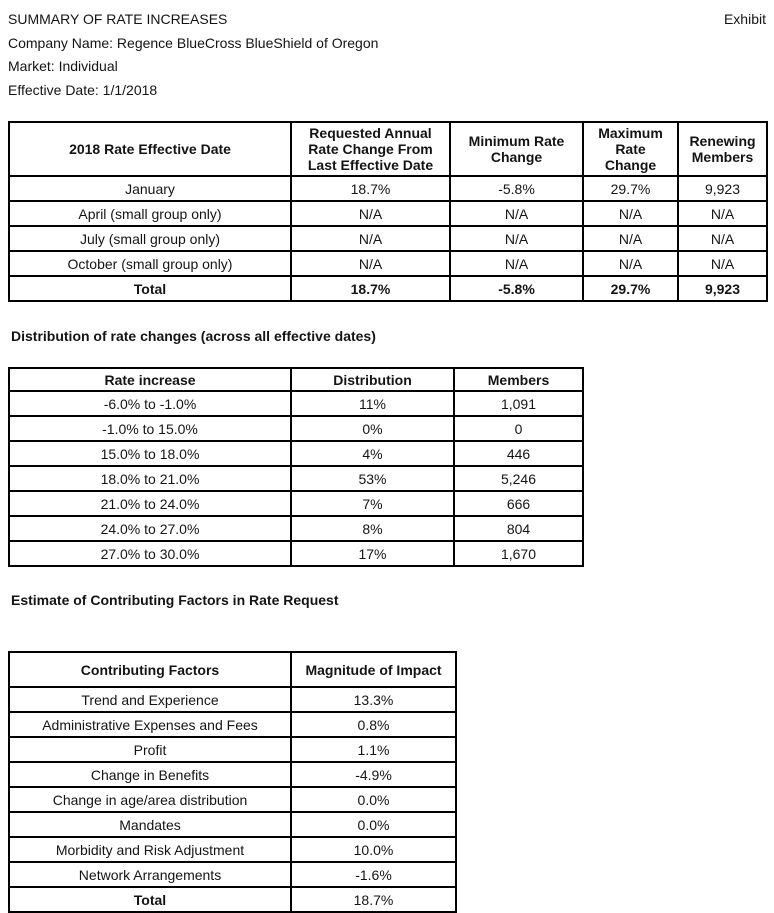 This screenshot has width=774, height=913. I want to click on table-row: January 18.7% -5.8% 29.7% 9,923, so click(388, 188).